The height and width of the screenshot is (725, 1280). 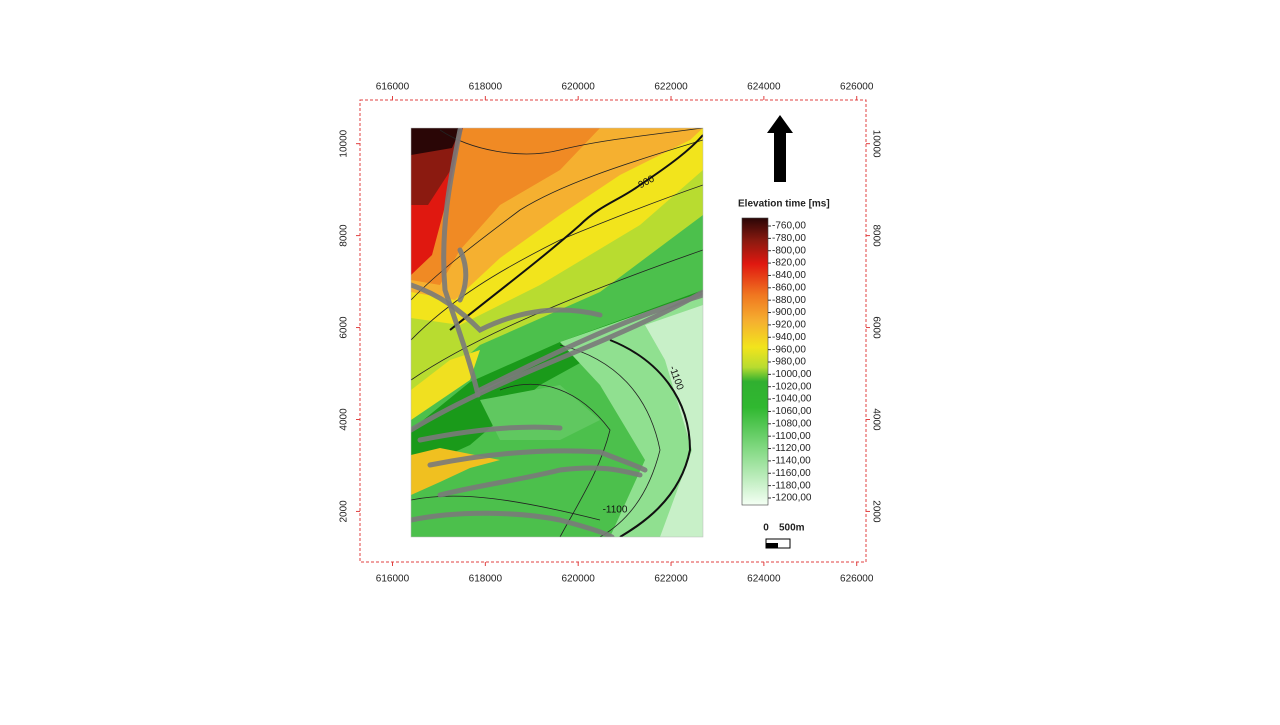 I want to click on colorbar-label: -1120,00, so click(x=791, y=448).